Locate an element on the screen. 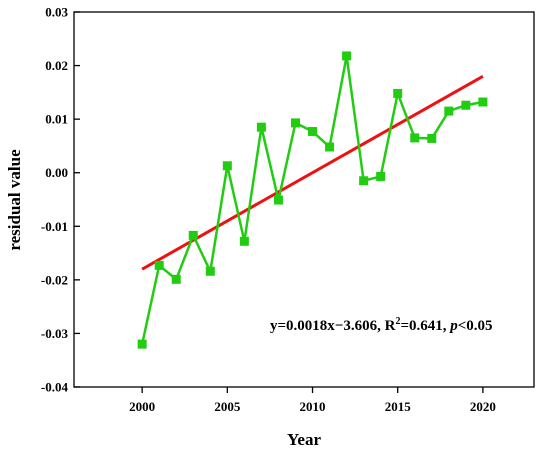 The image size is (550, 453). x-tick-label: 2005 is located at coordinates (227, 406).